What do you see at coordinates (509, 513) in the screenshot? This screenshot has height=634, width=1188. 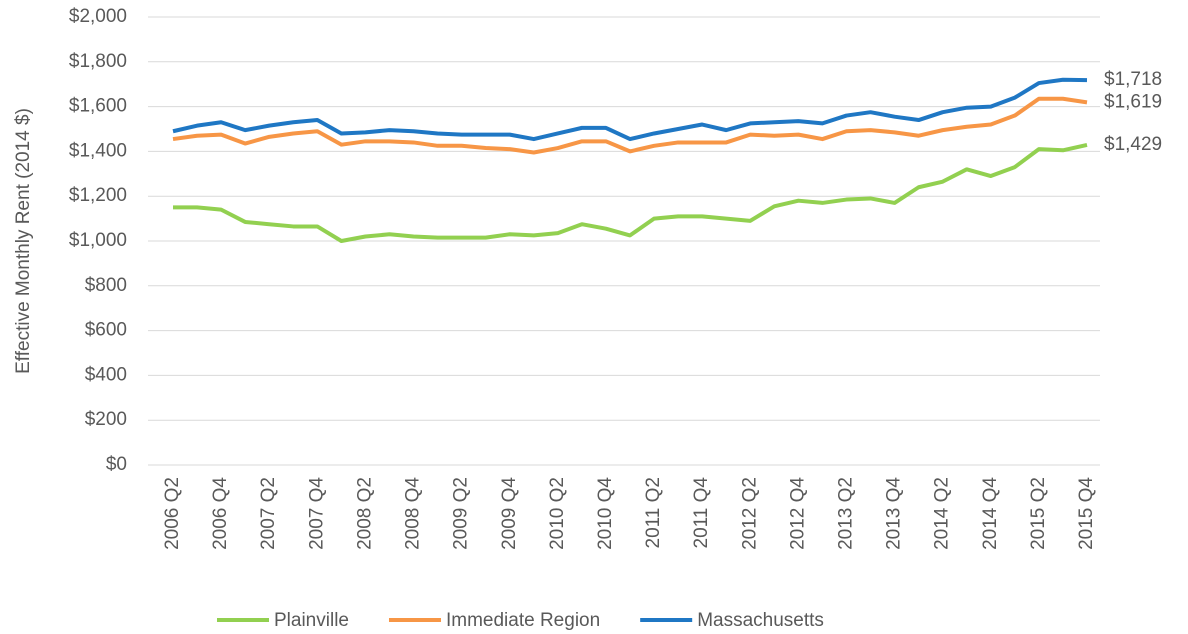 I see `x-tick-label: 2009 Q4` at bounding box center [509, 513].